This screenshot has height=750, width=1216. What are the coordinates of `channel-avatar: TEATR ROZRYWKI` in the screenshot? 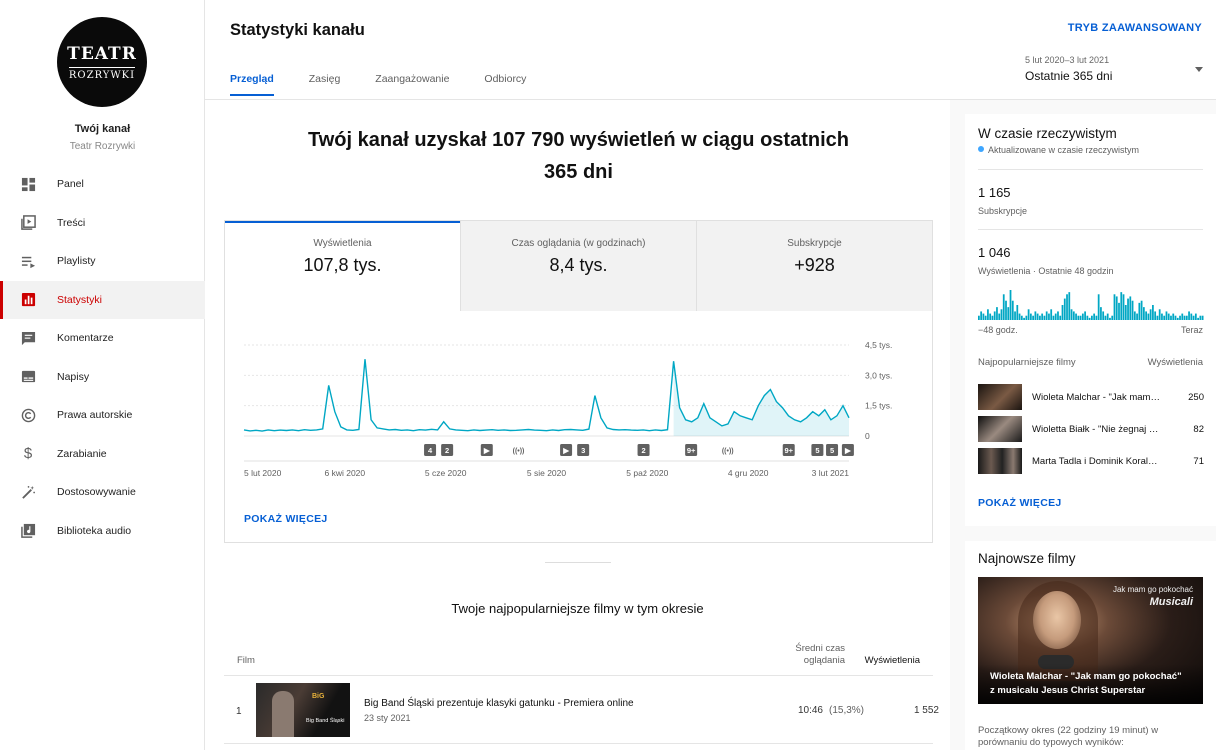 It's located at (102, 62).